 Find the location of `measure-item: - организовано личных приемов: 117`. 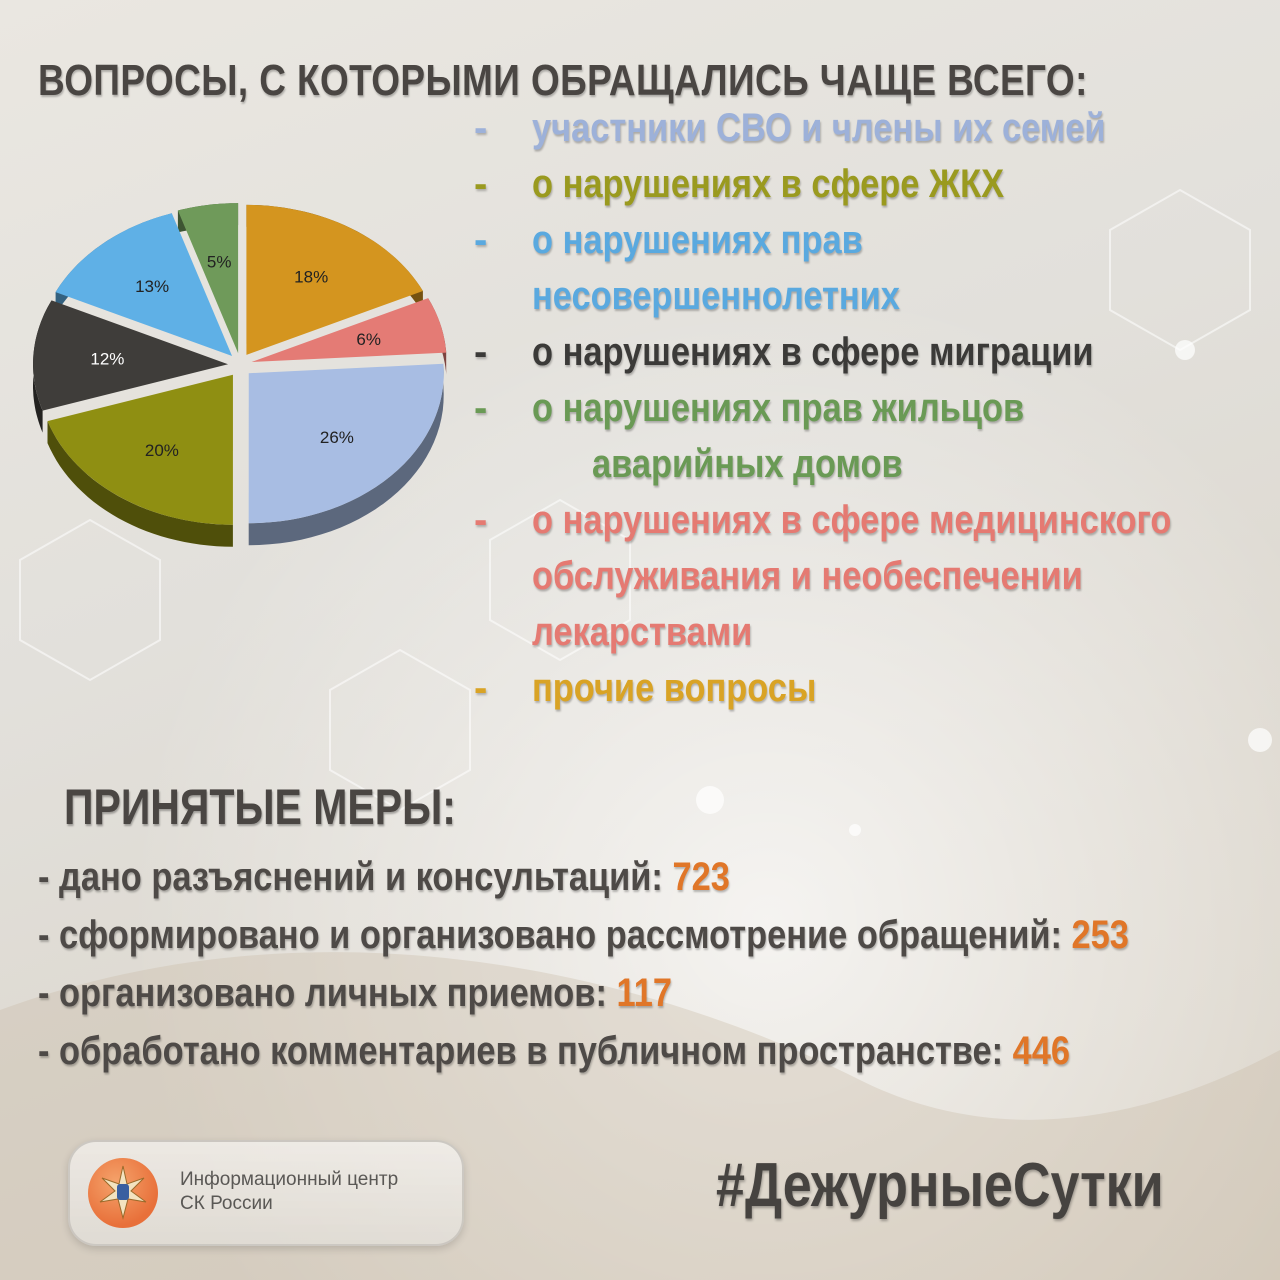

measure-item: - организовано личных приемов: 117 is located at coordinates (562, 993).